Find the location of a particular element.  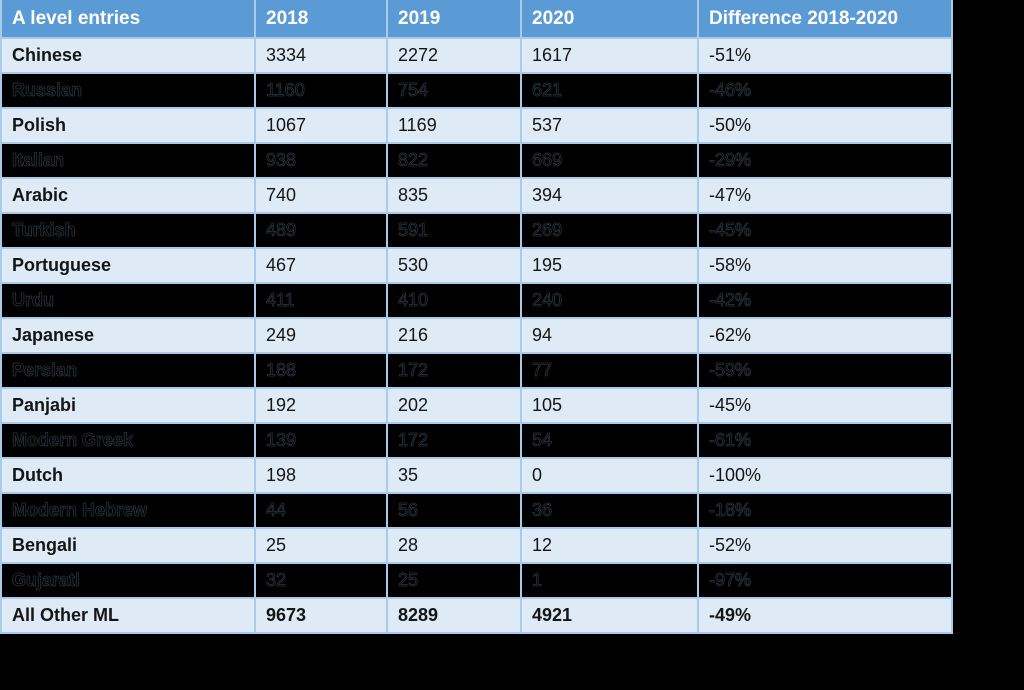

table-row: Russian 1160 754 621 -46% is located at coordinates (476, 90).